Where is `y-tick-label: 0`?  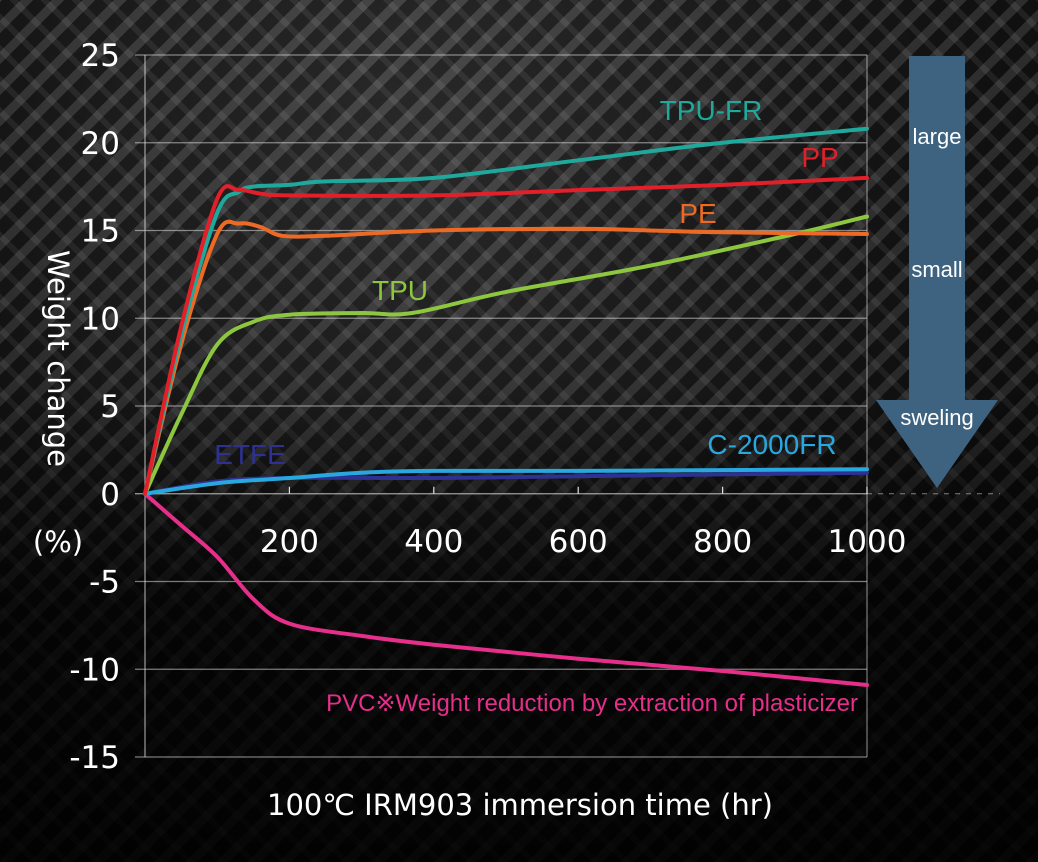
y-tick-label: 0 is located at coordinates (110, 495).